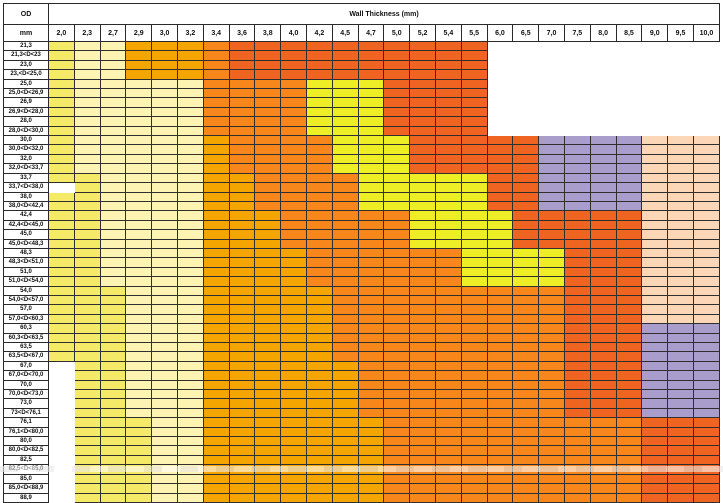  I want to click on table-row: 30,0, so click(362, 140).